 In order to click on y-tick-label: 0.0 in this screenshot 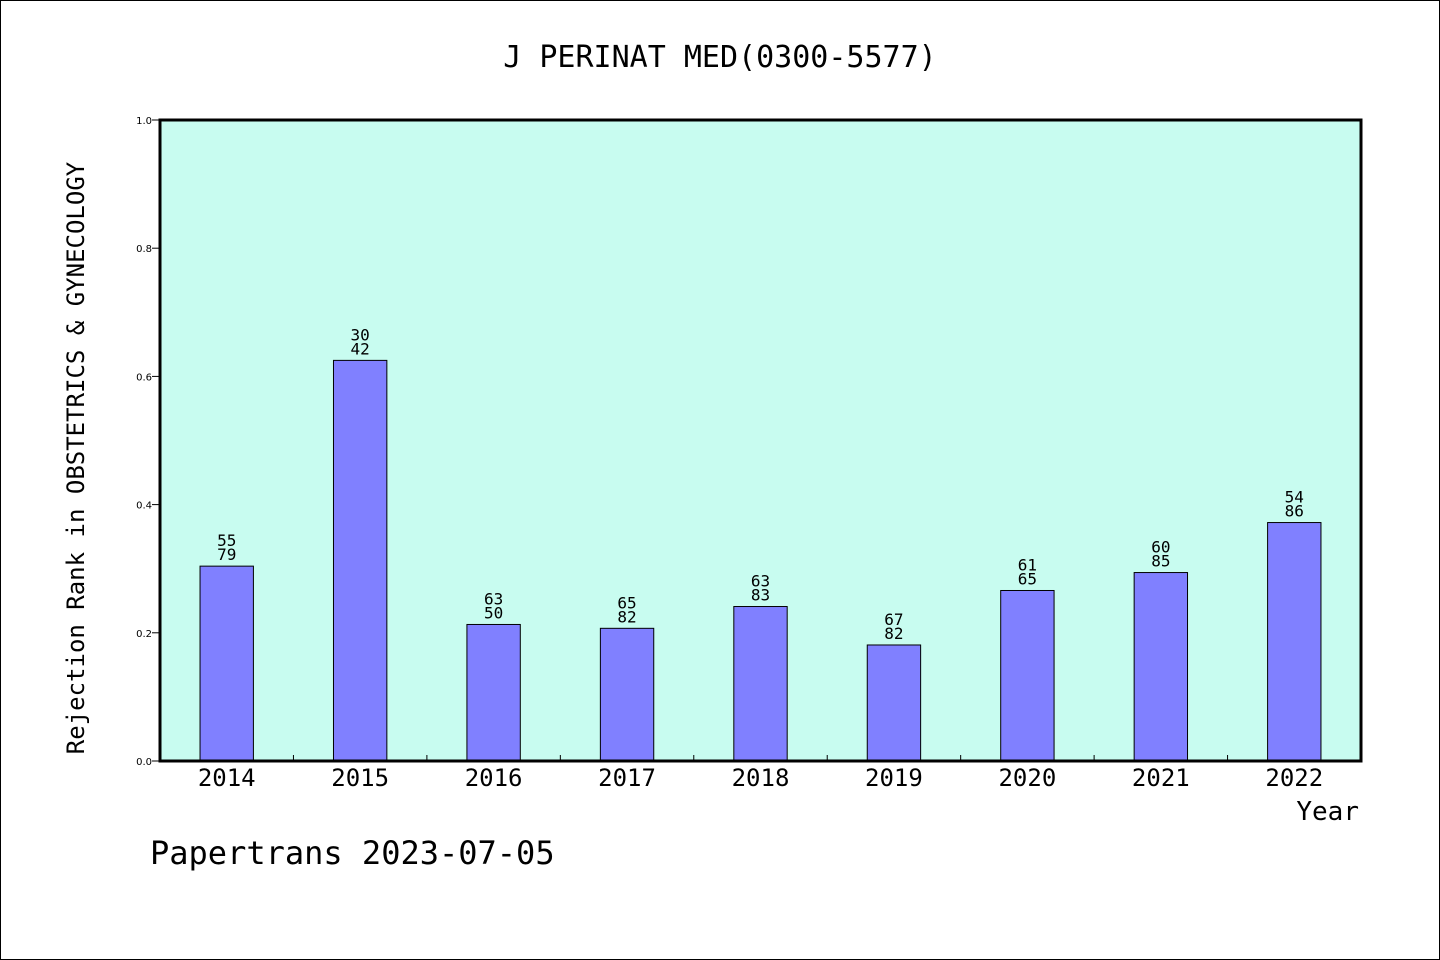, I will do `click(144, 762)`.